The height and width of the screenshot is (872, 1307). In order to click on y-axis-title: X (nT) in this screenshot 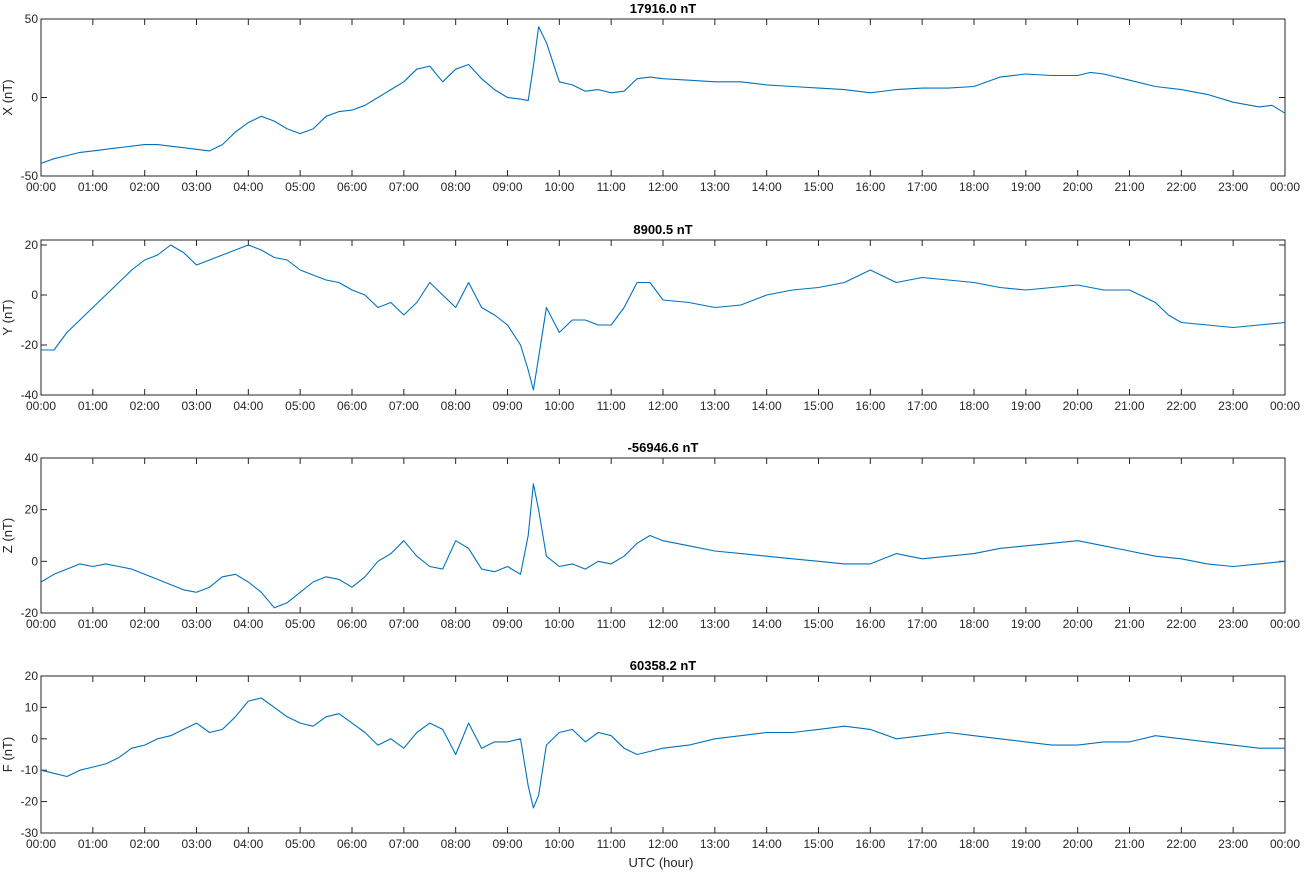, I will do `click(7, 97)`.